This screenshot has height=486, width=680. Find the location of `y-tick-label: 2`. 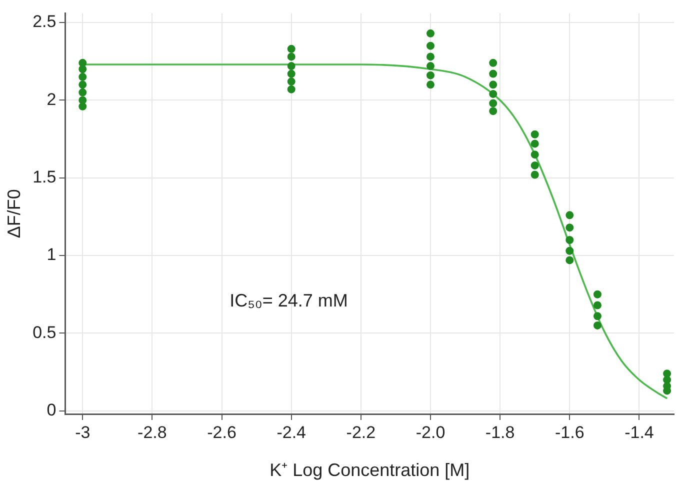

y-tick-label: 2 is located at coordinates (51, 99).